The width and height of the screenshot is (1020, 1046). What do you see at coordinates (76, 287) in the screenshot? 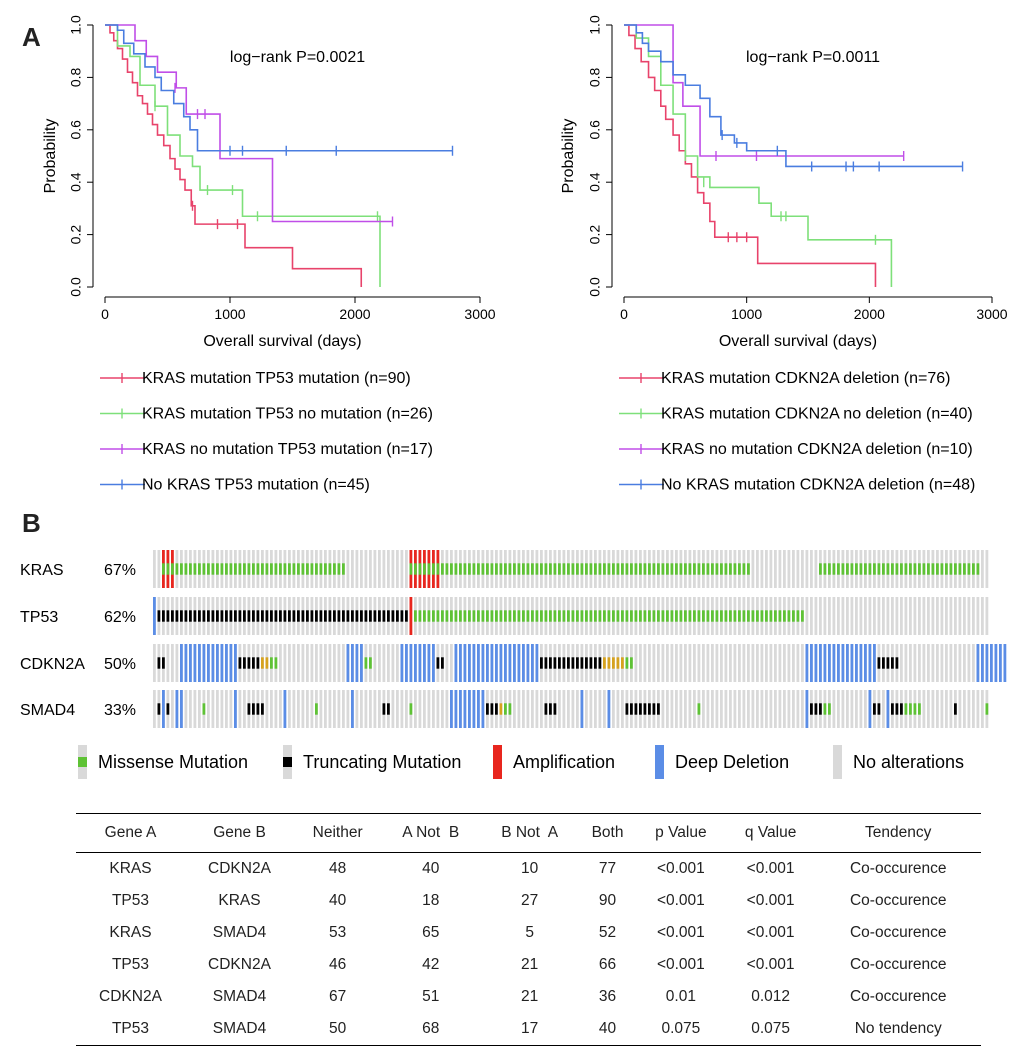
I see `km1-y-tick-label: 0.0` at bounding box center [76, 287].